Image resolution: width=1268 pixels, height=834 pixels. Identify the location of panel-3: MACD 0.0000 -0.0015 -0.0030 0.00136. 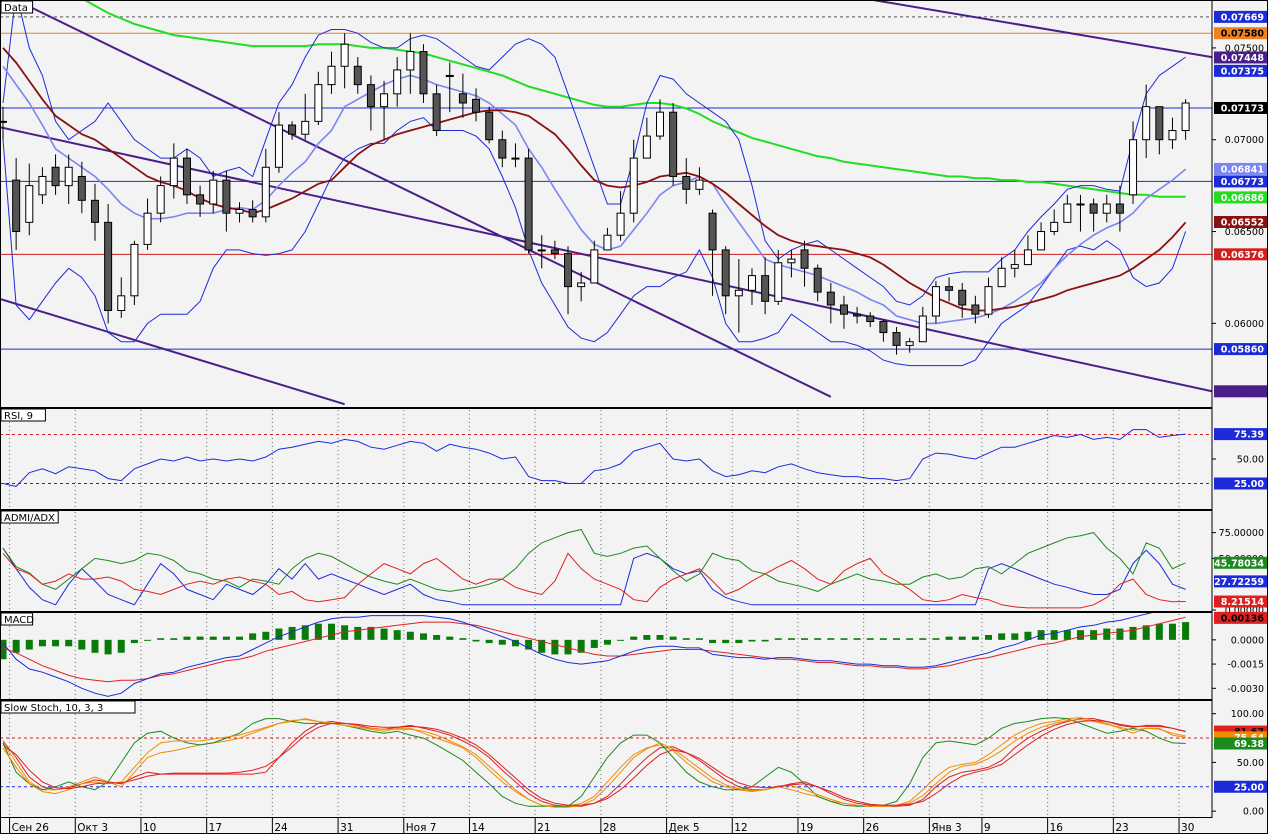
(633, 652).